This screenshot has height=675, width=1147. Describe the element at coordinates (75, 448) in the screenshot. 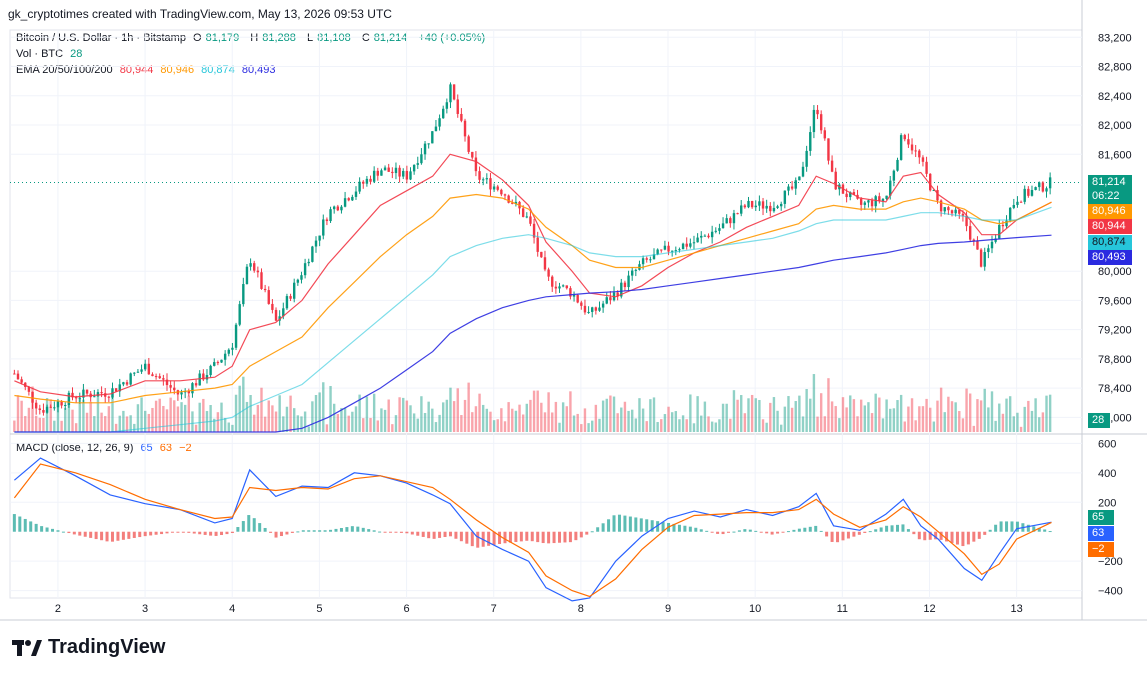

I see `macd-label: MACD (close, 12, 26, 9)` at that location.